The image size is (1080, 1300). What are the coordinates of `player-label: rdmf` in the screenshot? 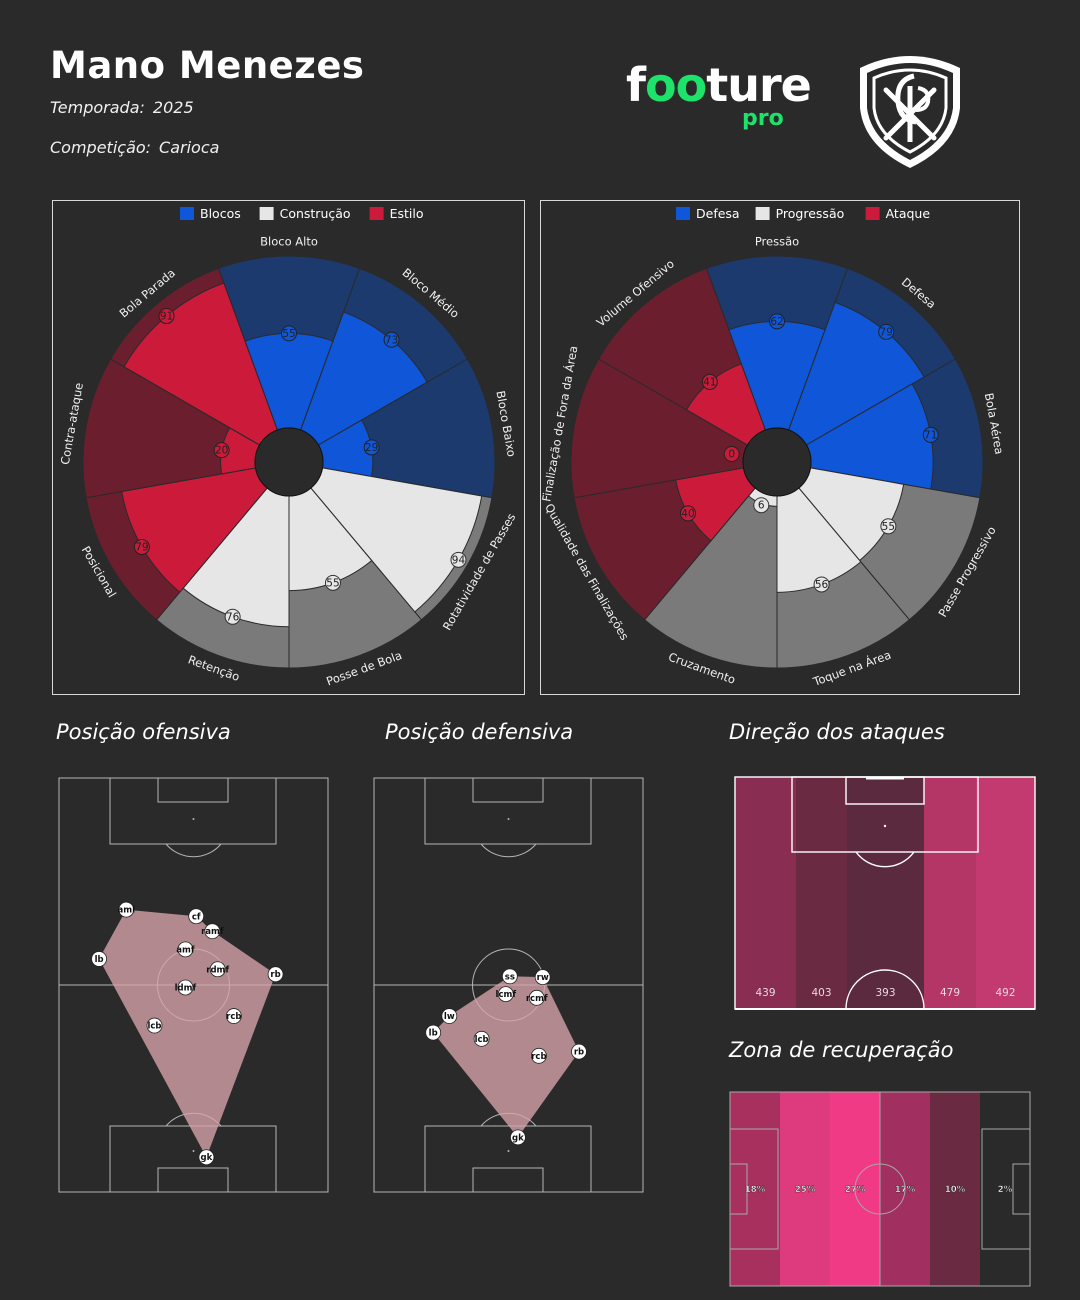 It's located at (217, 970).